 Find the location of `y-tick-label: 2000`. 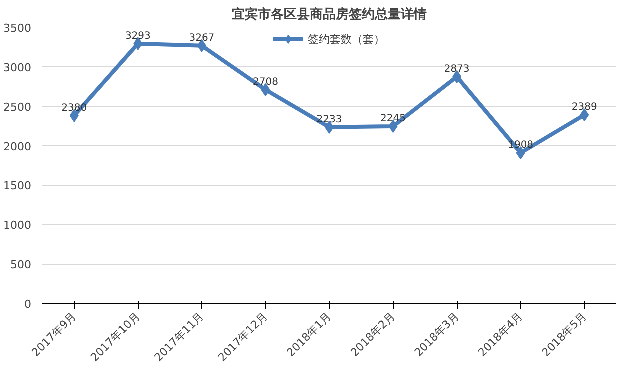

y-tick-label: 2000 is located at coordinates (18, 147).